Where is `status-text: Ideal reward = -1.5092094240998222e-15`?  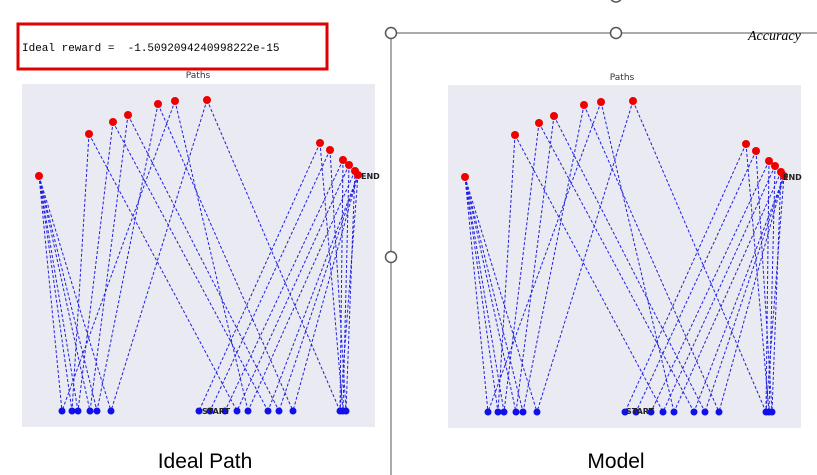
status-text: Ideal reward = -1.5092094240998222e-15 is located at coordinates (150, 49).